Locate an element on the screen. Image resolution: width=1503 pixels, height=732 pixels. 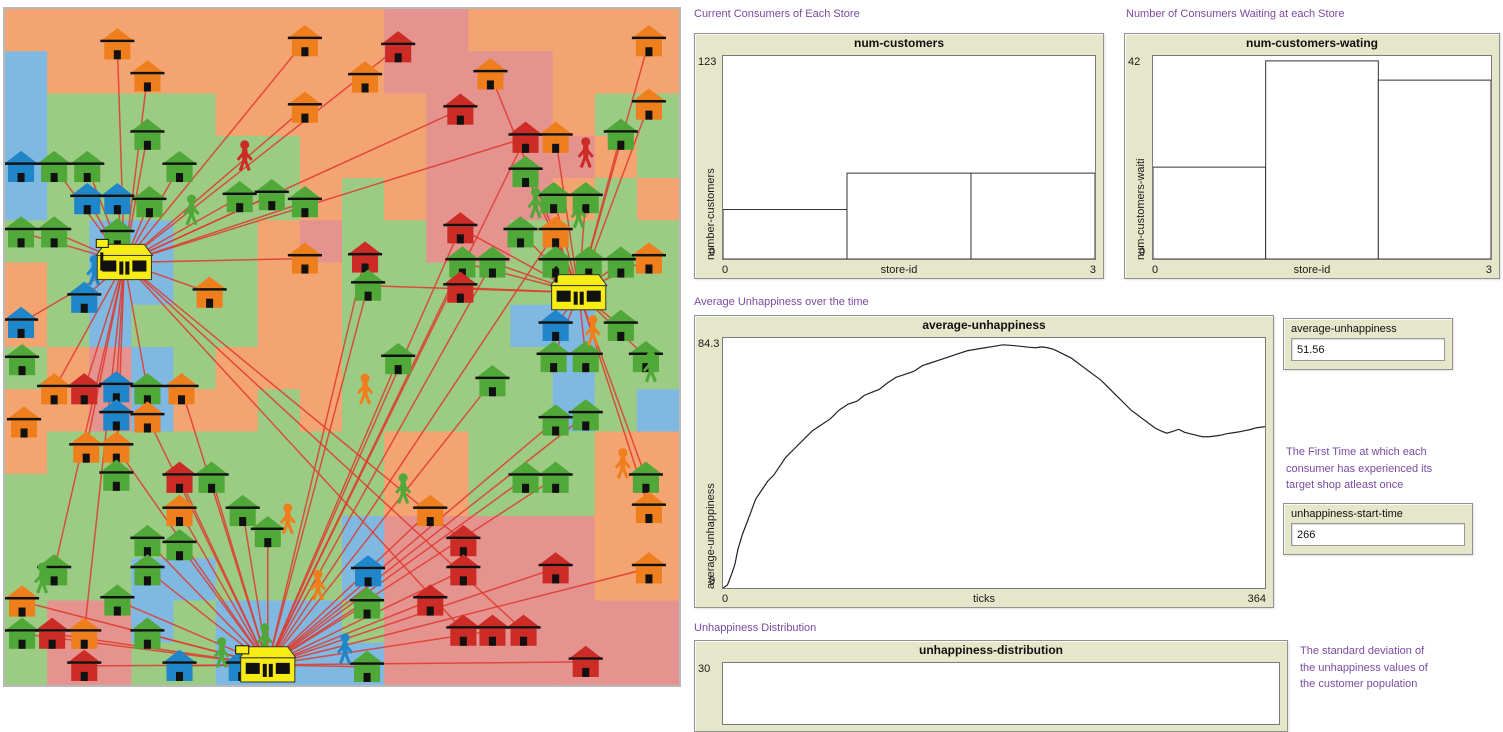
line-chart-canvas is located at coordinates (994, 463).